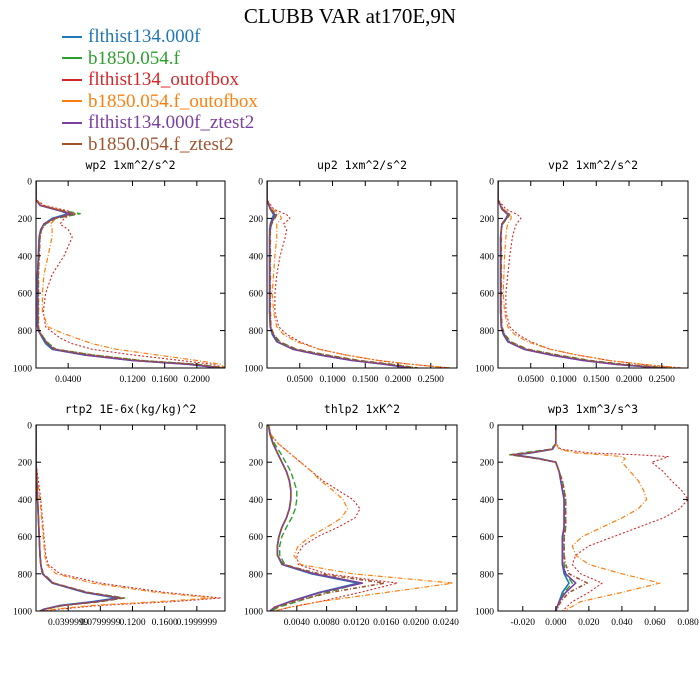 Image resolution: width=700 pixels, height=700 pixels. I want to click on x-tick-label: 0.020, so click(589, 623).